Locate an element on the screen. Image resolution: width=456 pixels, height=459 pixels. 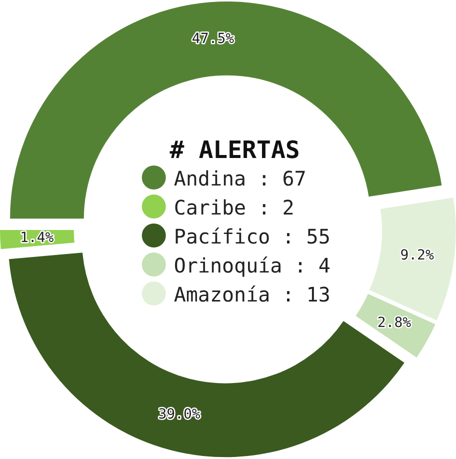
legend-label: Orinoquía : 4 is located at coordinates (252, 265).